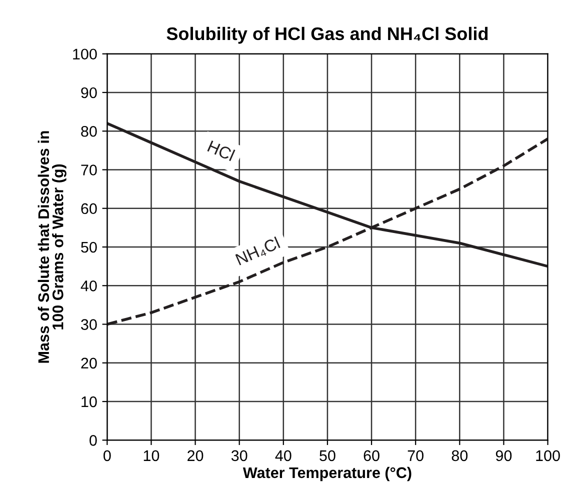 This screenshot has width=570, height=494. Describe the element at coordinates (221, 151) in the screenshot. I see `text: HCl` at that location.